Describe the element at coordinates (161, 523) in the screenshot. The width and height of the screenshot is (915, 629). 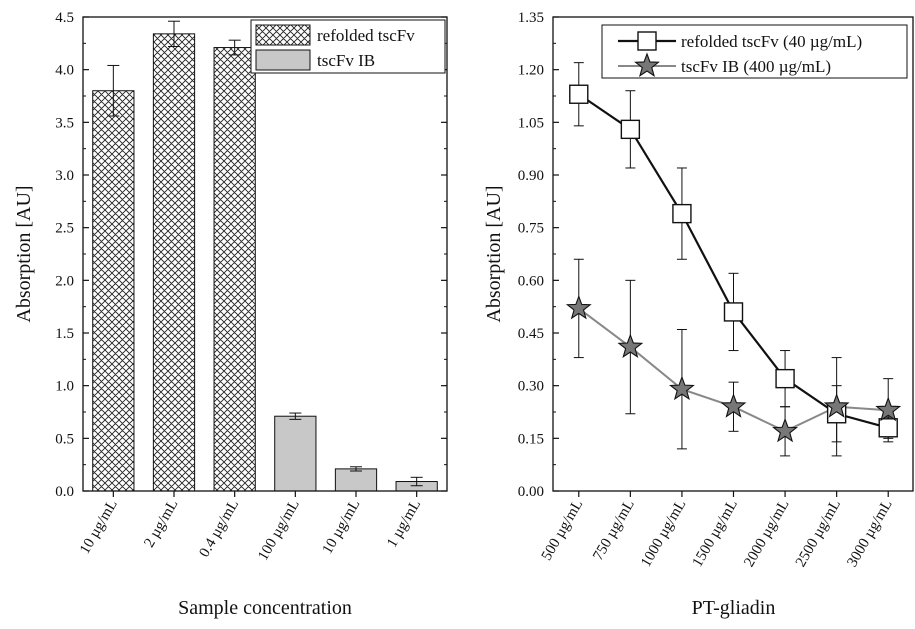
I see `left-x-tick-label: 2 µg/mL` at that location.